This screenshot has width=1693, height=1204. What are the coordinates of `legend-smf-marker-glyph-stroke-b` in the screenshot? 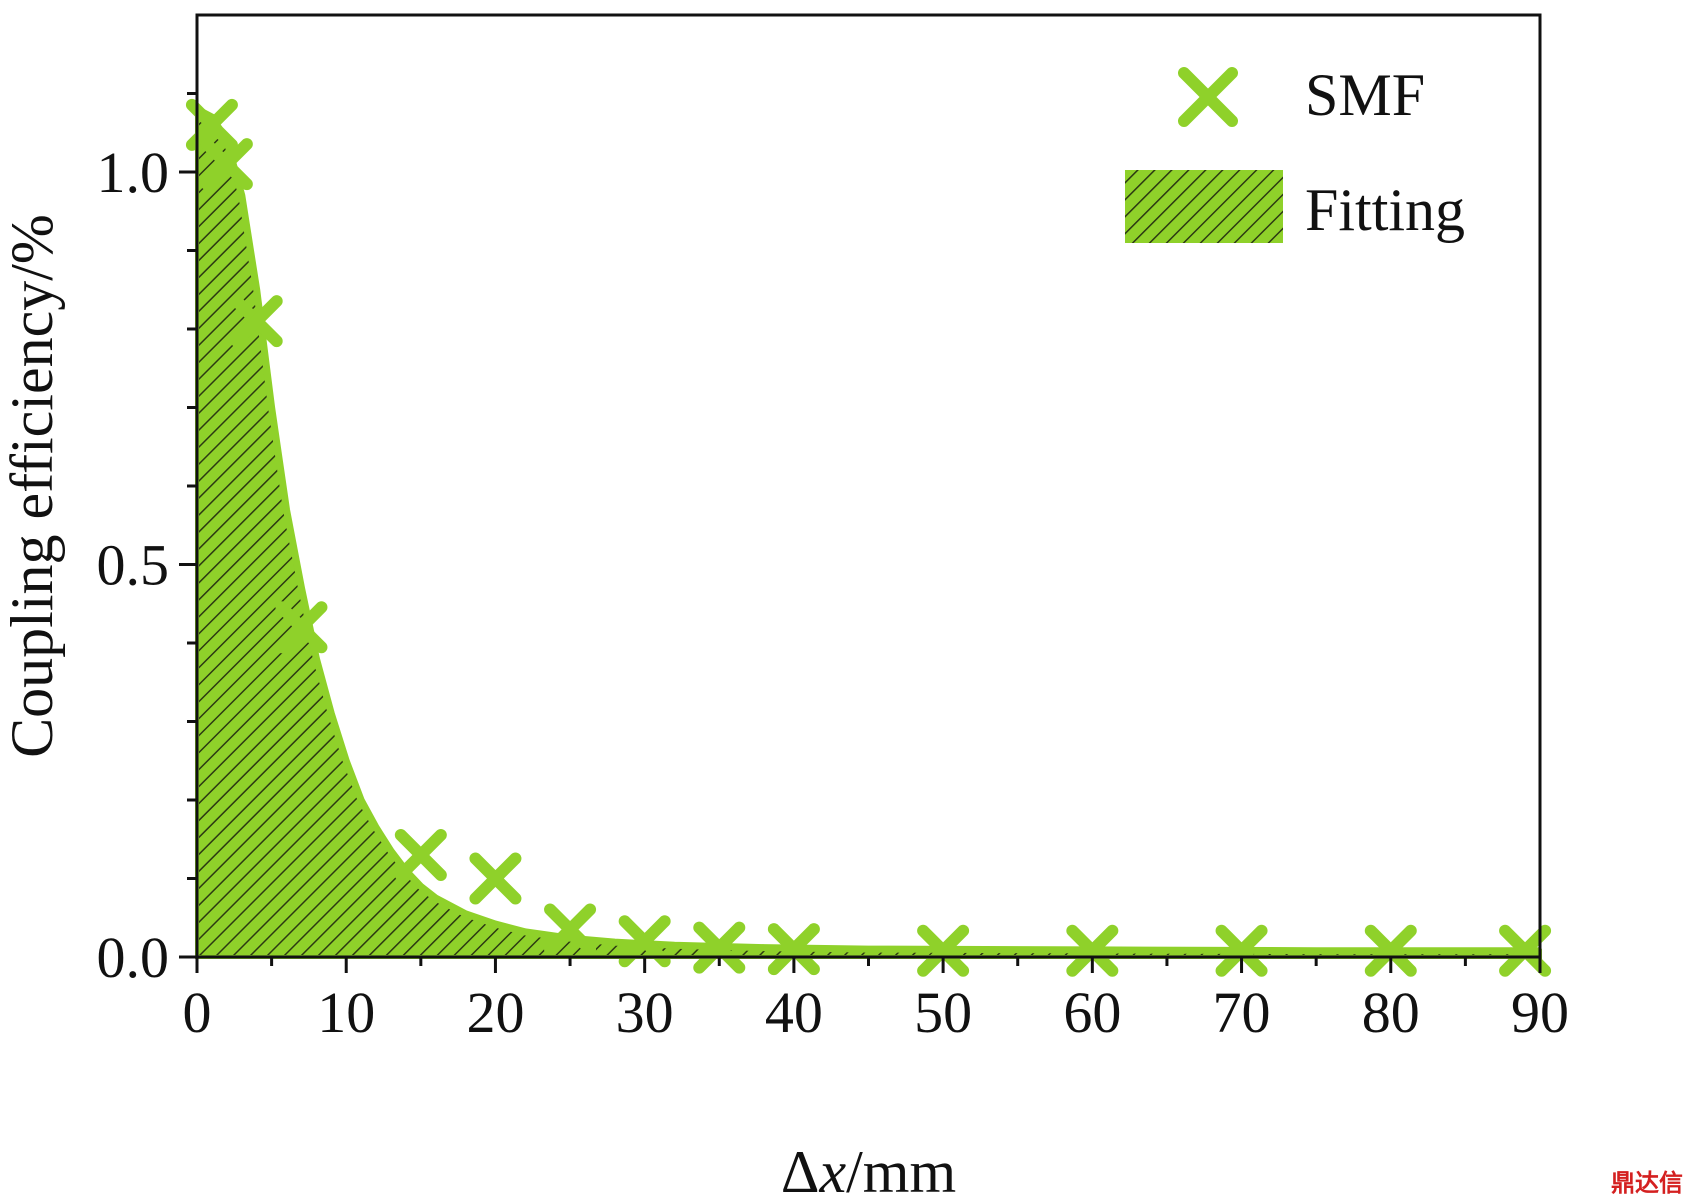 It's located at (1208, 97).